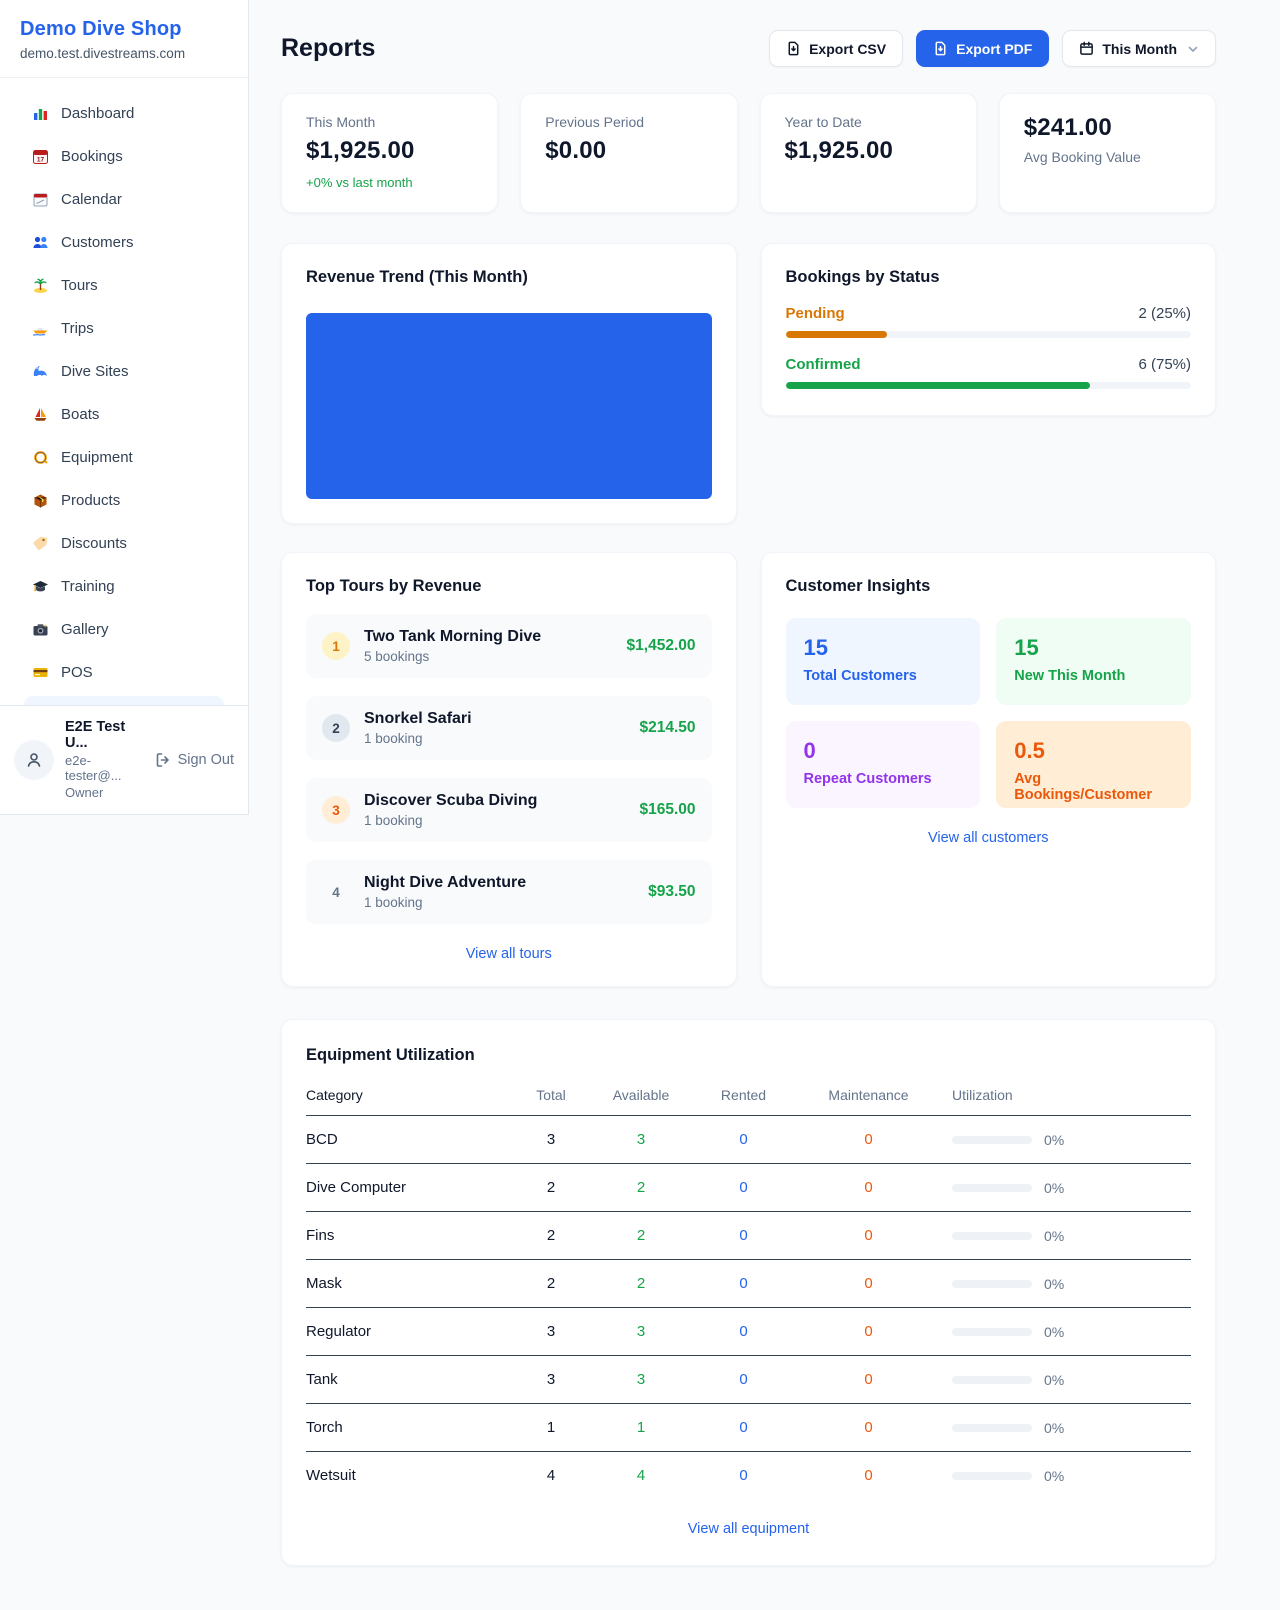 This screenshot has height=1610, width=1280. What do you see at coordinates (162, 759) in the screenshot?
I see `sign-out-icon` at bounding box center [162, 759].